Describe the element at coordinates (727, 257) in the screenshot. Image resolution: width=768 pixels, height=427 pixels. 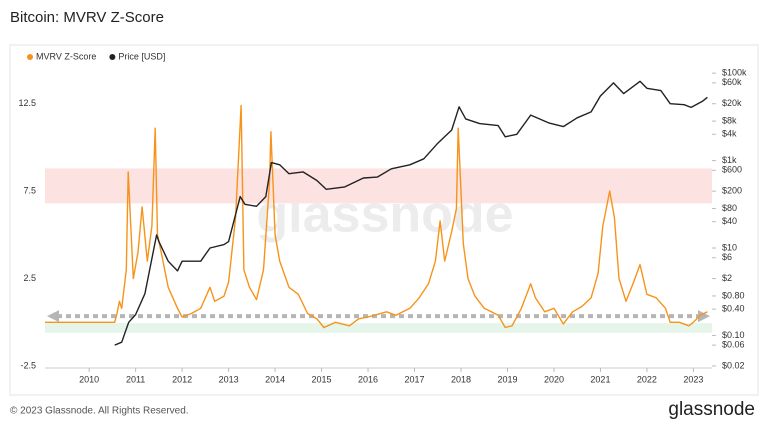
I see `y2-tick-label: $6` at that location.